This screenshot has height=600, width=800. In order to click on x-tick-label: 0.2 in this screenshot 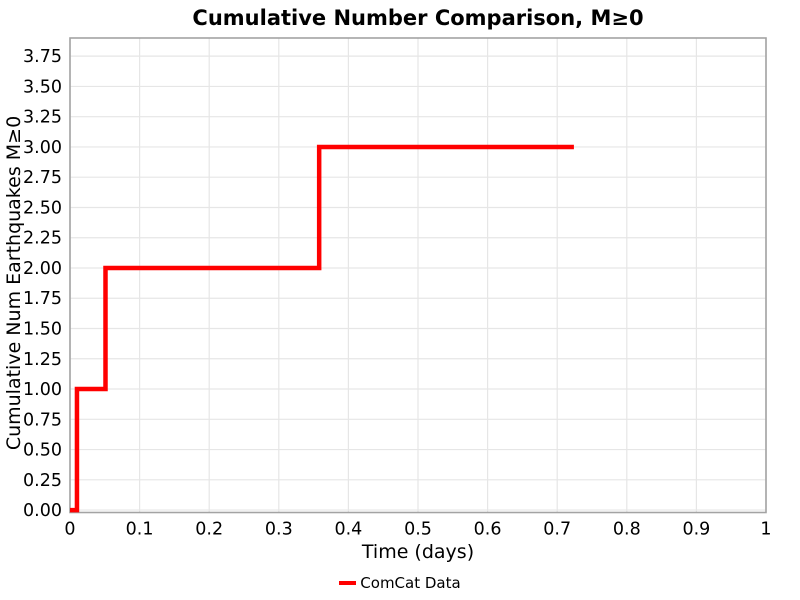, I will do `click(209, 530)`.